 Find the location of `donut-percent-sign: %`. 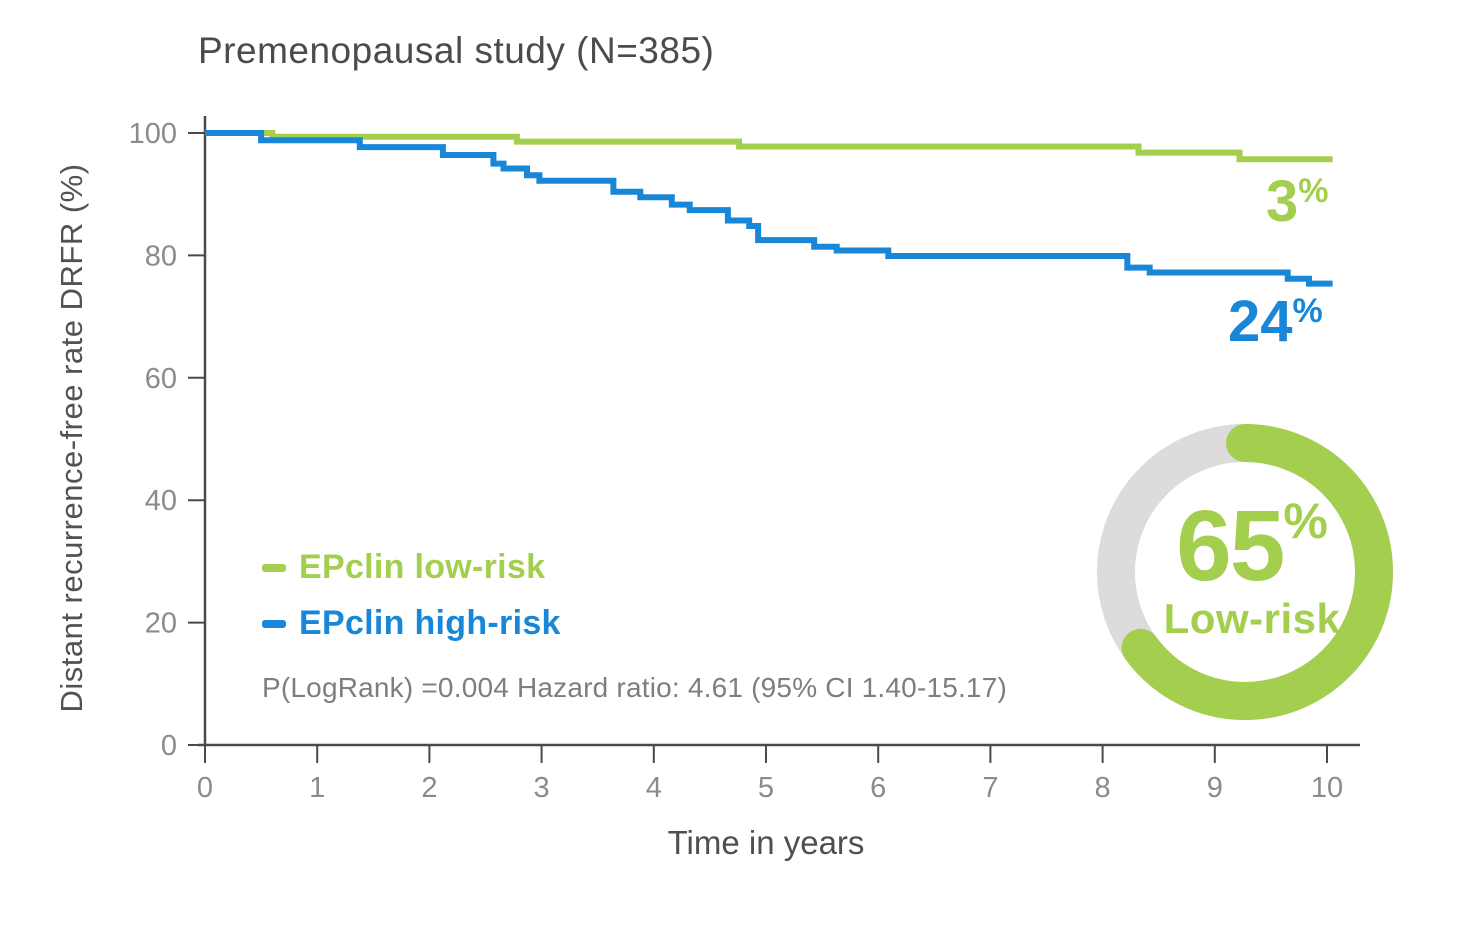

donut-percent-sign: % is located at coordinates (1305, 520).